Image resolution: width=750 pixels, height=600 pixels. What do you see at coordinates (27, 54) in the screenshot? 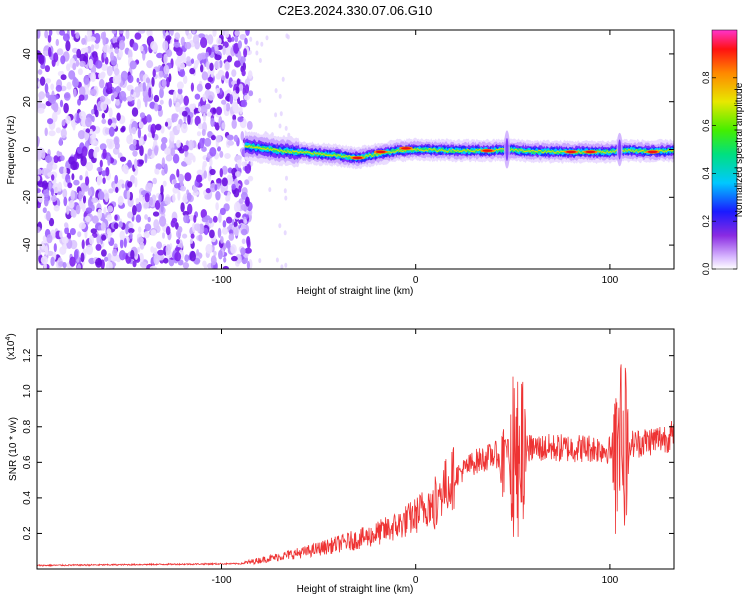
I see `spectrogram-y-tick-label: 40` at bounding box center [27, 54].